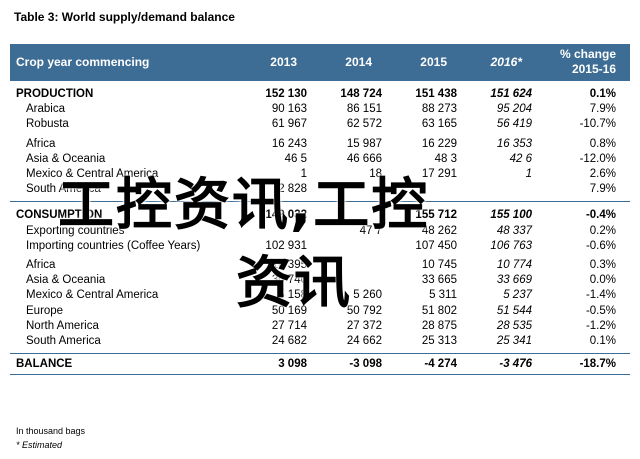  What do you see at coordinates (358, 61) in the screenshot?
I see `header-year-2014: 2014` at bounding box center [358, 61].